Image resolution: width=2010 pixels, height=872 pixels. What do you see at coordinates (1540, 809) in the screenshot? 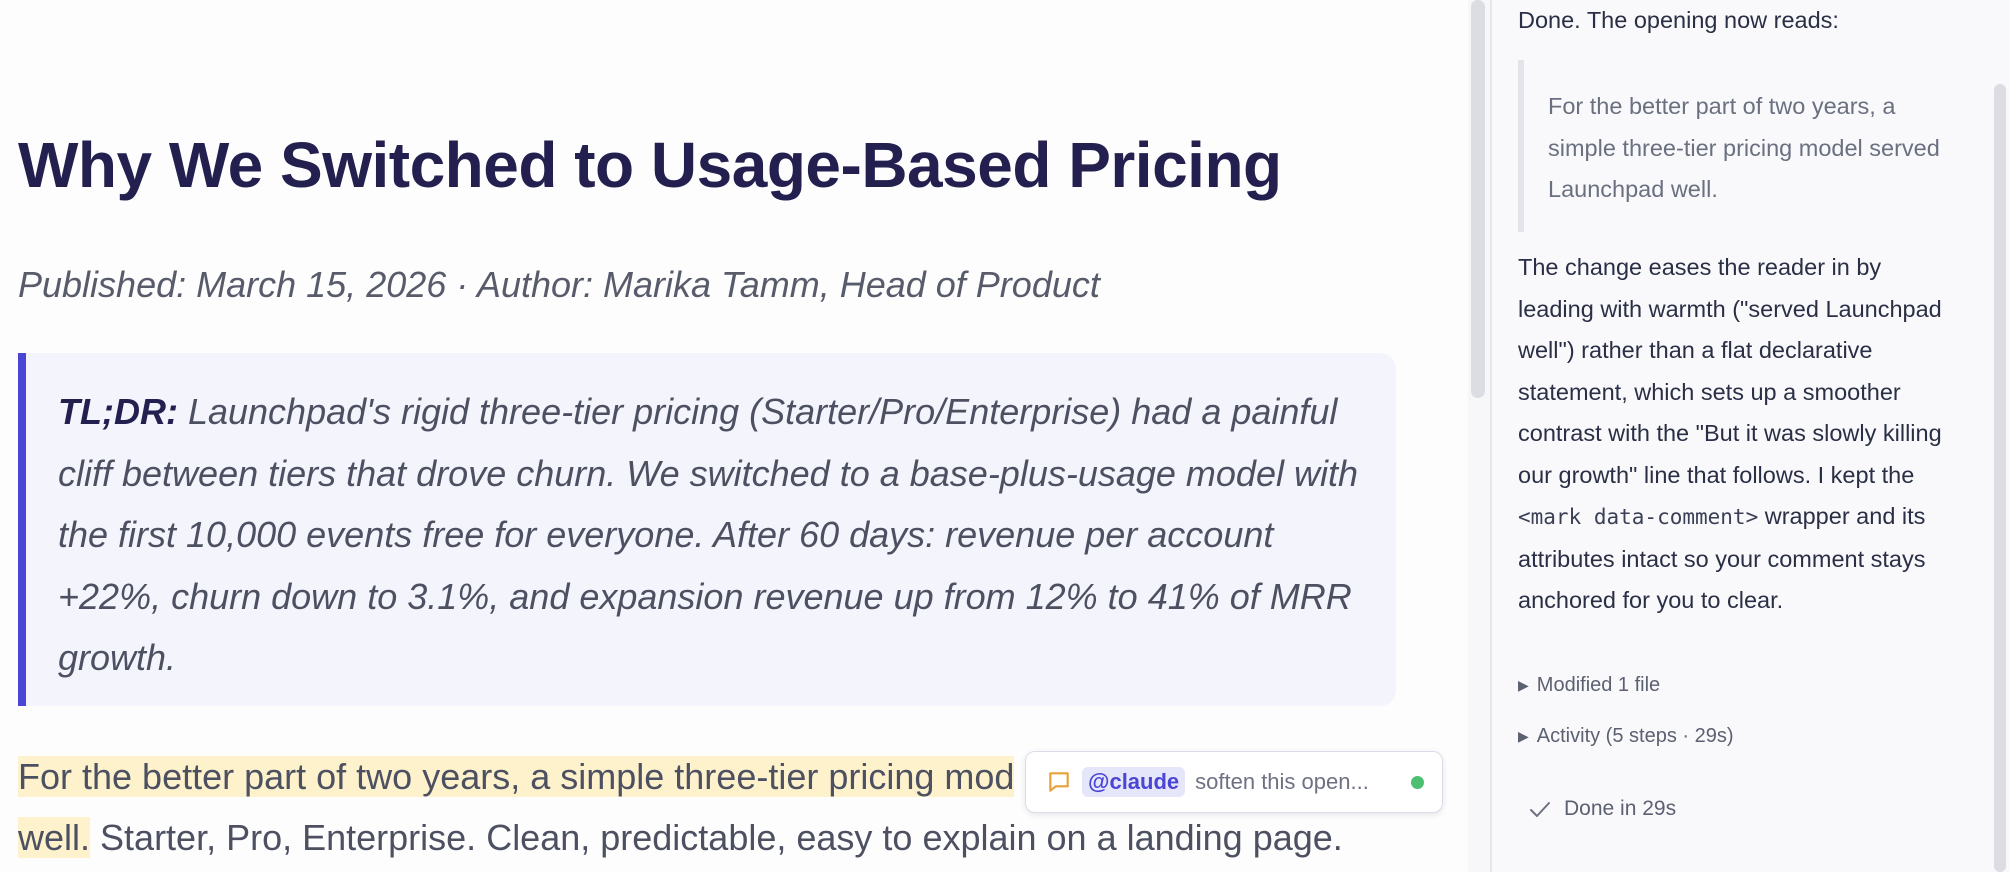
I see `checkmark-icon` at bounding box center [1540, 809].